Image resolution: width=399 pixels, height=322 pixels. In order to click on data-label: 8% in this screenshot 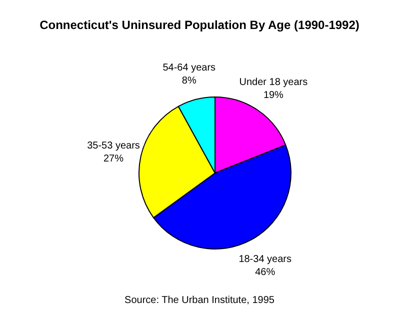, I will do `click(189, 80)`.